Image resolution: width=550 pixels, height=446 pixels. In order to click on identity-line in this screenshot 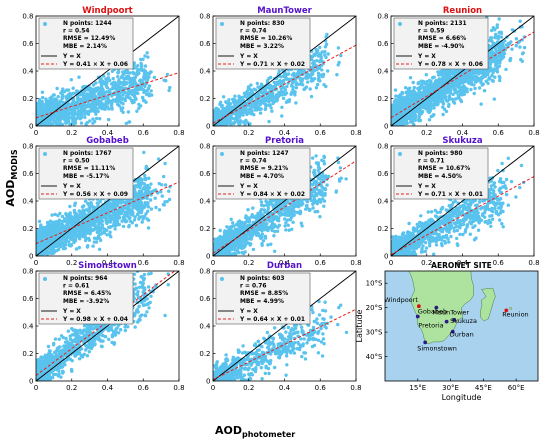, I will do `click(462, 71)`.